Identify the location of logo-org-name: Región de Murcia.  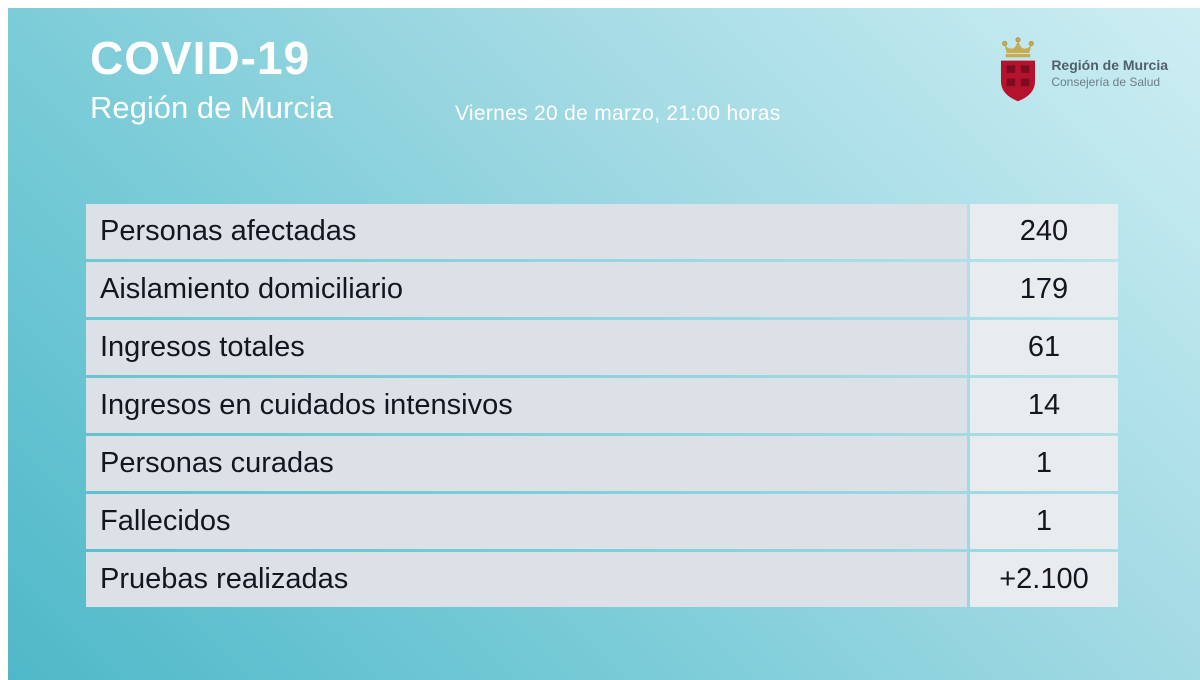
(1109, 65).